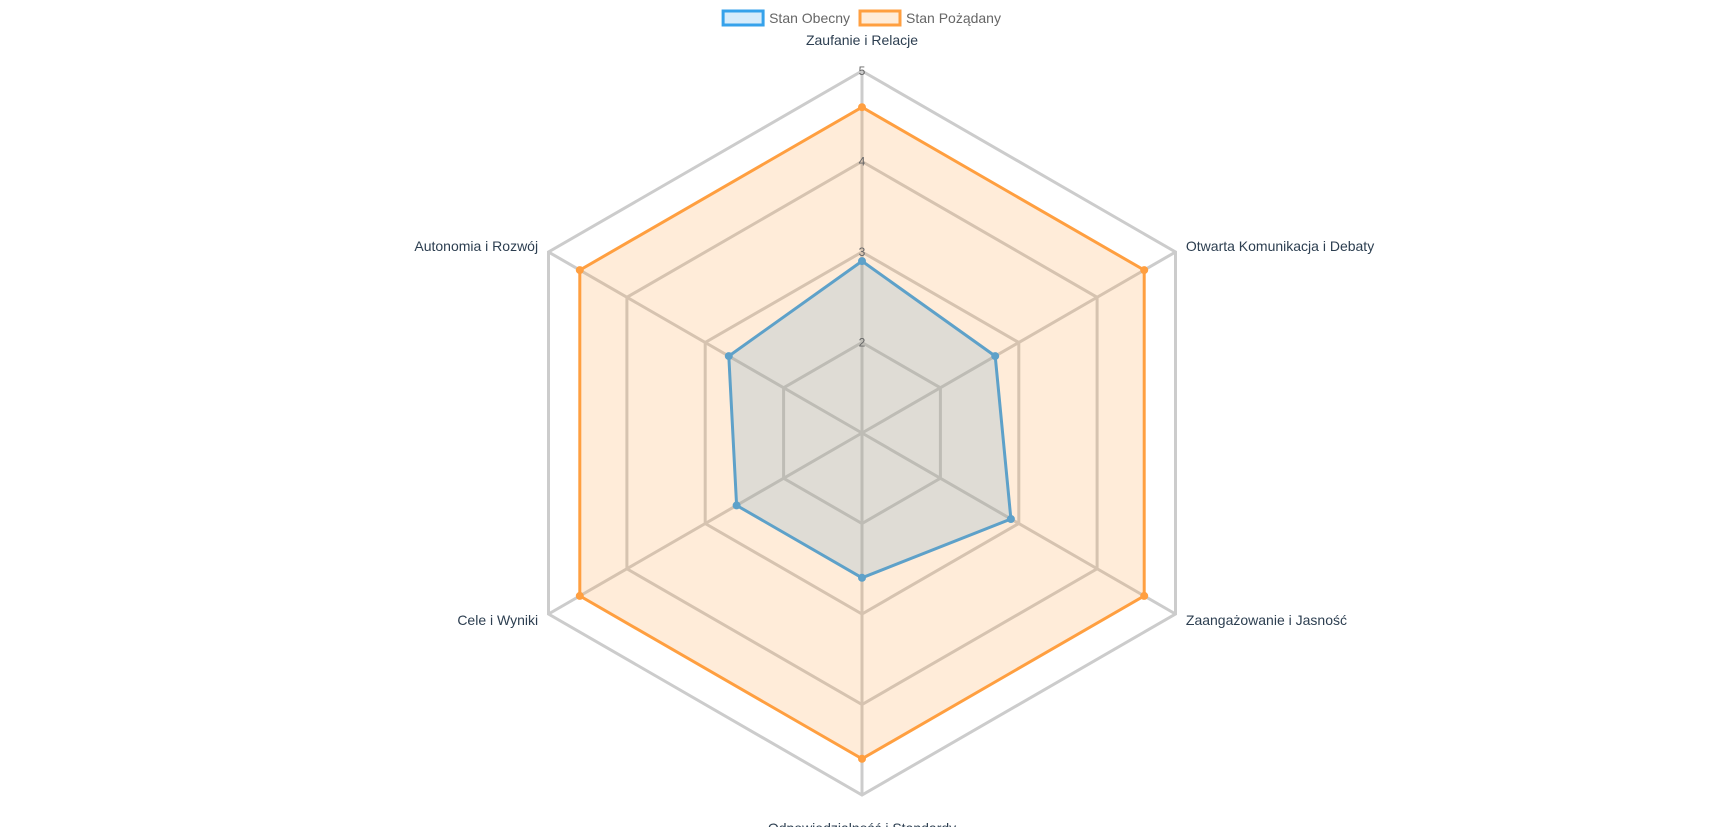 This screenshot has width=1714, height=832. Describe the element at coordinates (1280, 246) in the screenshot. I see `axis-label: Otwarta Komunikacja i Debaty` at that location.